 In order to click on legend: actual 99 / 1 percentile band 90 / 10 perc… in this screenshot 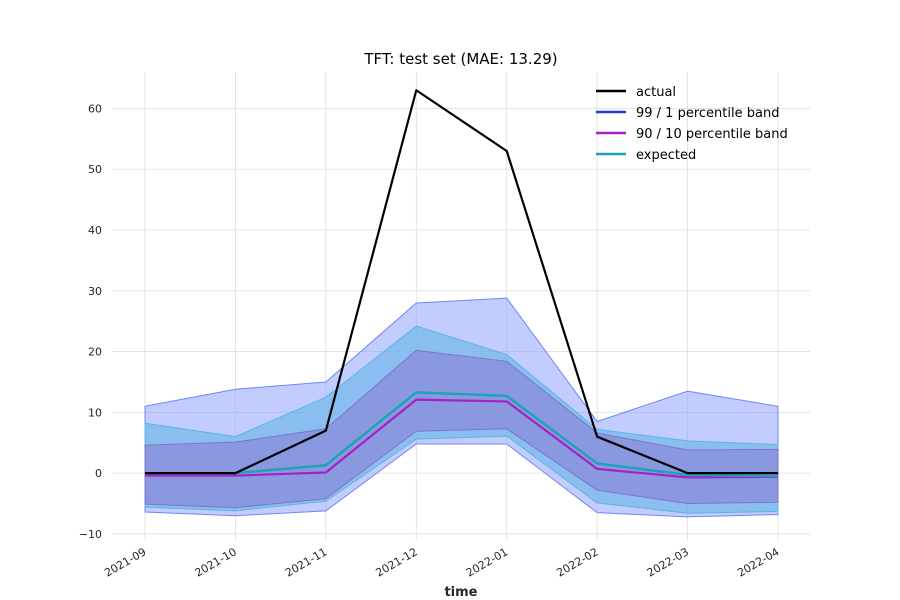, I will do `click(692, 124)`.